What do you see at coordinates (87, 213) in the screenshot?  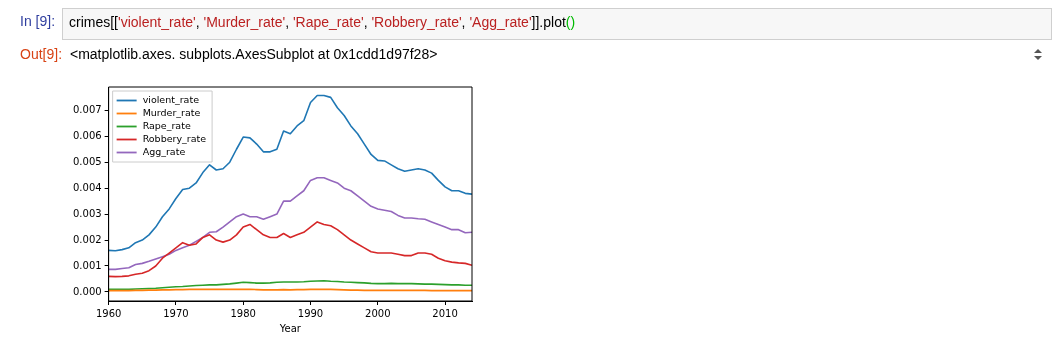 I see `y-tick-label: 0.003` at bounding box center [87, 213].